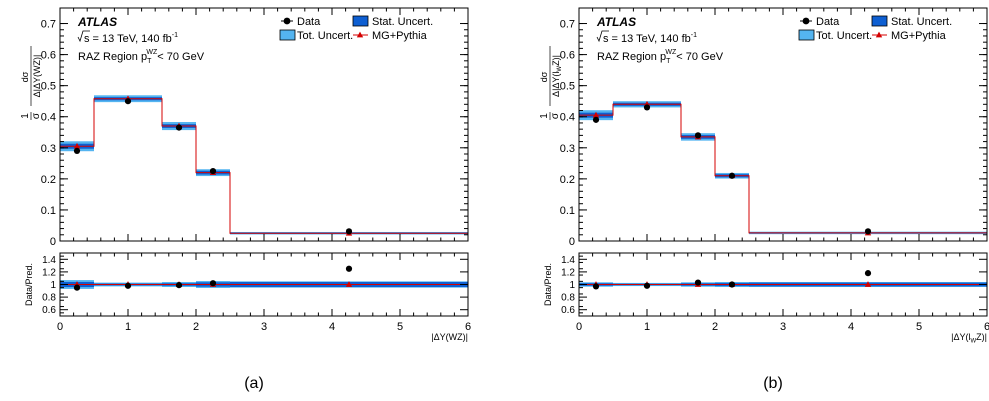 Image resolution: width=989 pixels, height=401 pixels. I want to click on x-axis-label: |ΔY(lWZ)|, so click(969, 338).